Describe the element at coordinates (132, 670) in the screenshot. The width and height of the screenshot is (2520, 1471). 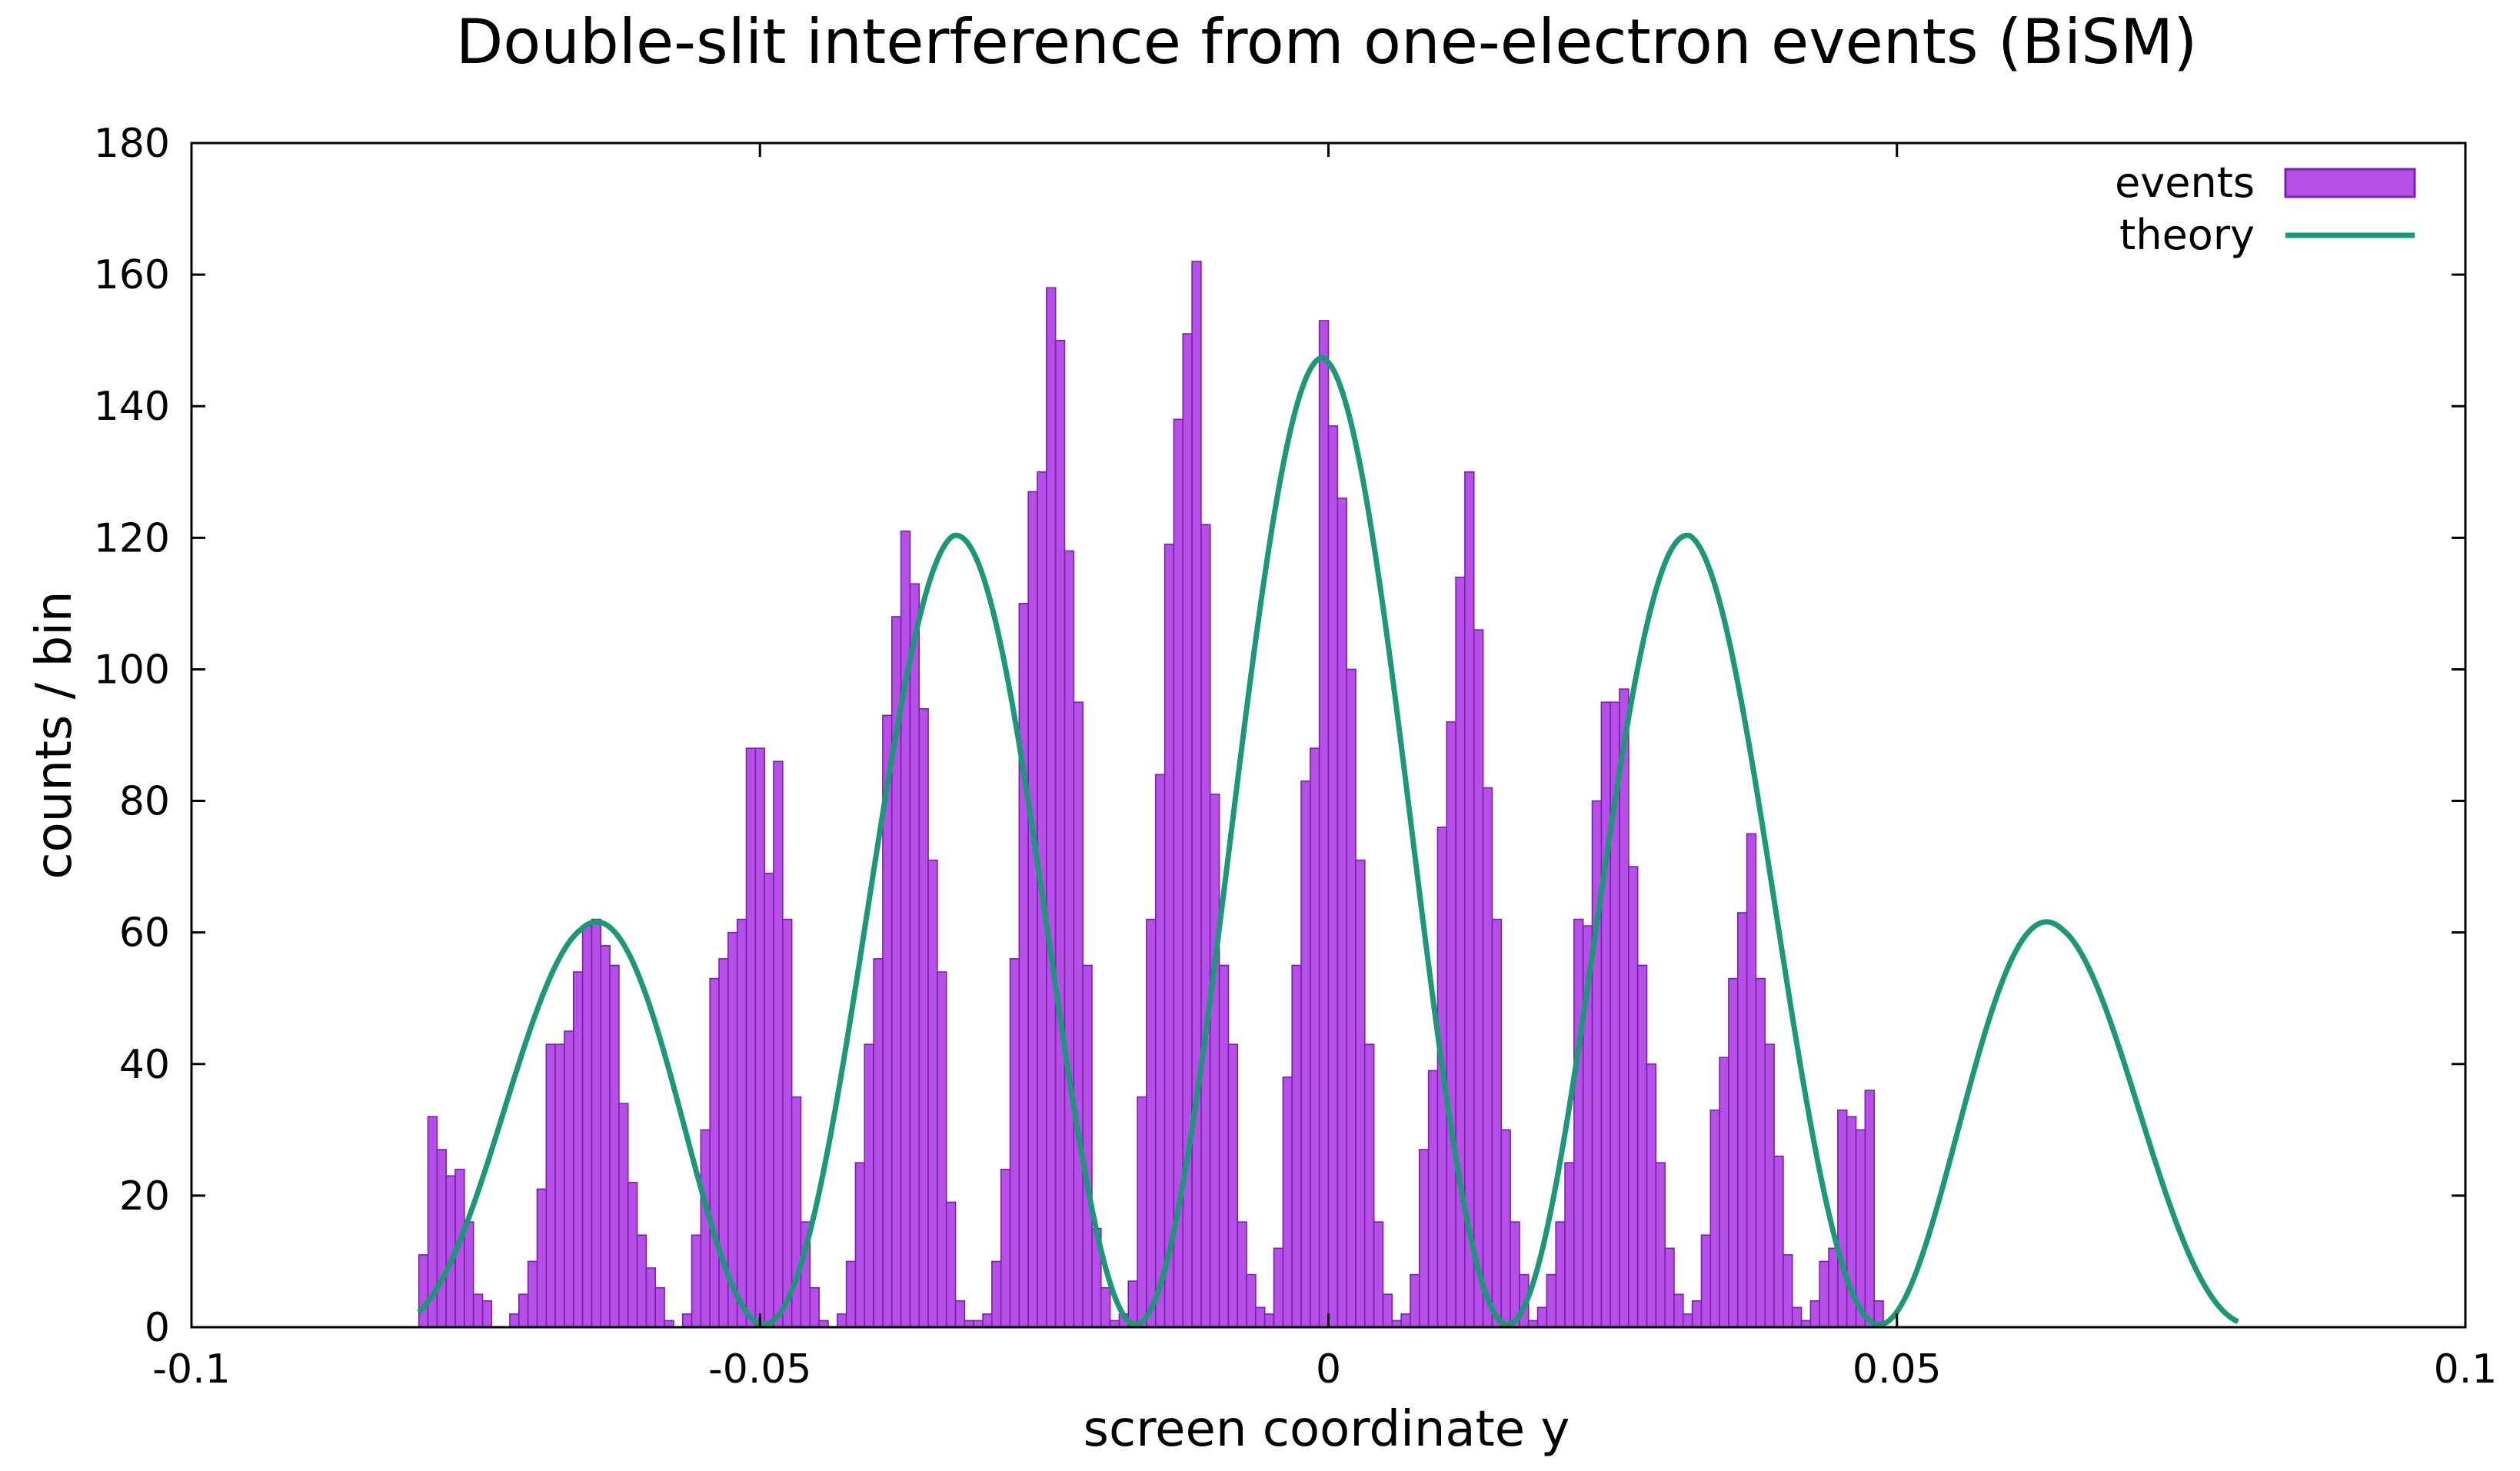
I see `y-tick-label: 100` at that location.